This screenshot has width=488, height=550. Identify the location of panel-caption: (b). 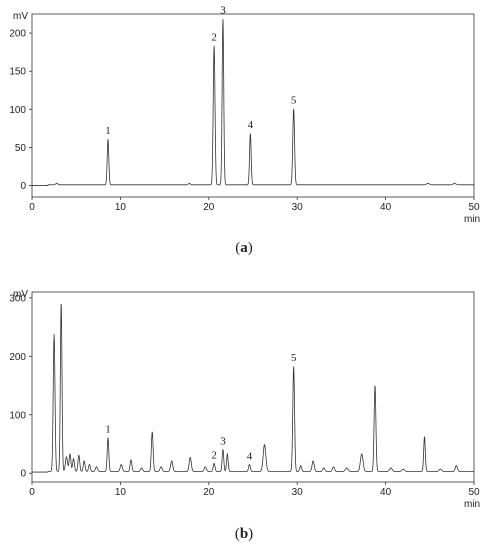
(244, 534).